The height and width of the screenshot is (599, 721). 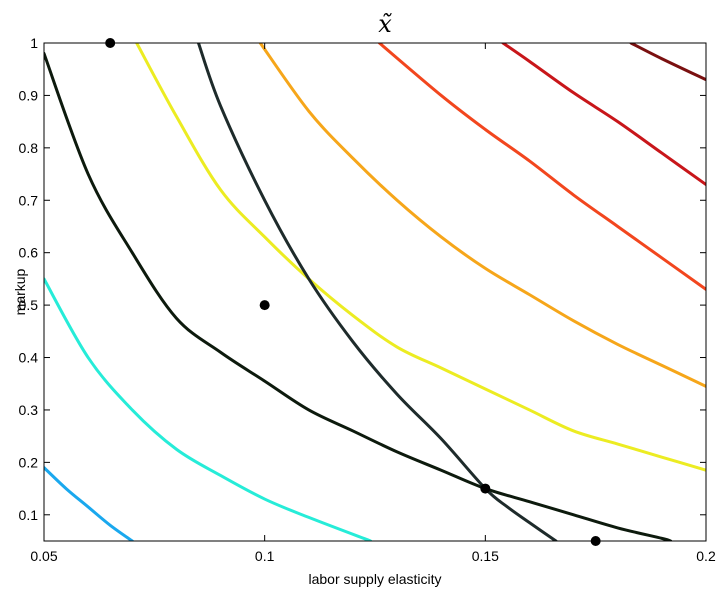 I want to click on y-tick-label: 0.3, so click(x=29, y=410).